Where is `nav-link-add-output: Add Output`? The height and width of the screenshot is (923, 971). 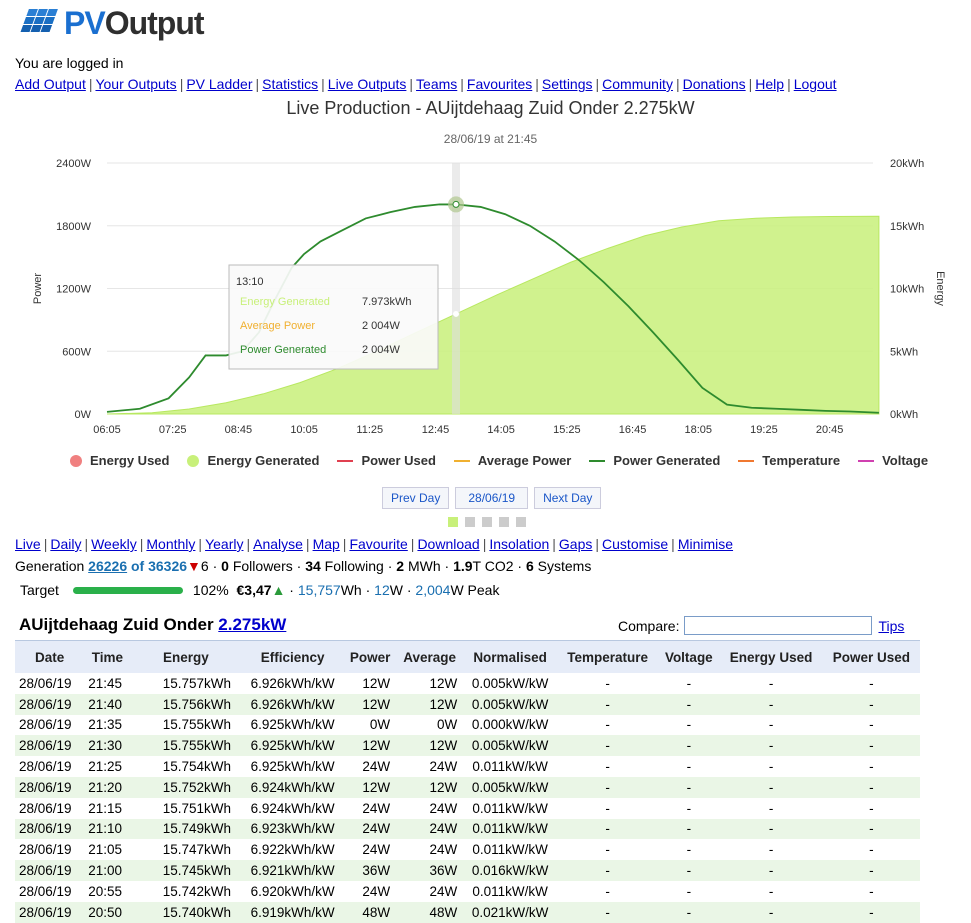
nav-link-add-output: Add Output is located at coordinates (50, 84).